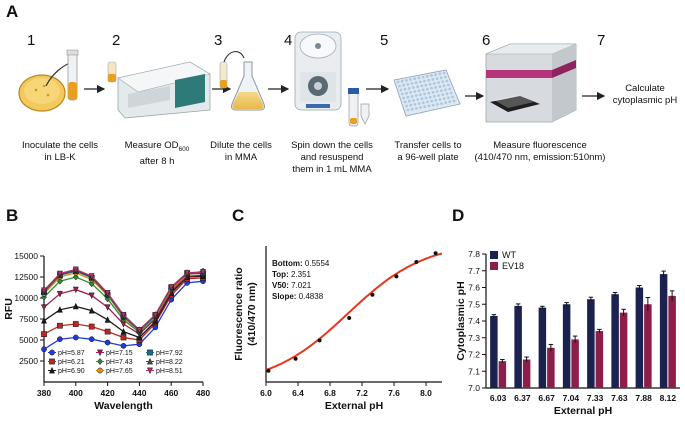 The height and width of the screenshot is (424, 685). I want to click on panel-label-c: C, so click(238, 215).